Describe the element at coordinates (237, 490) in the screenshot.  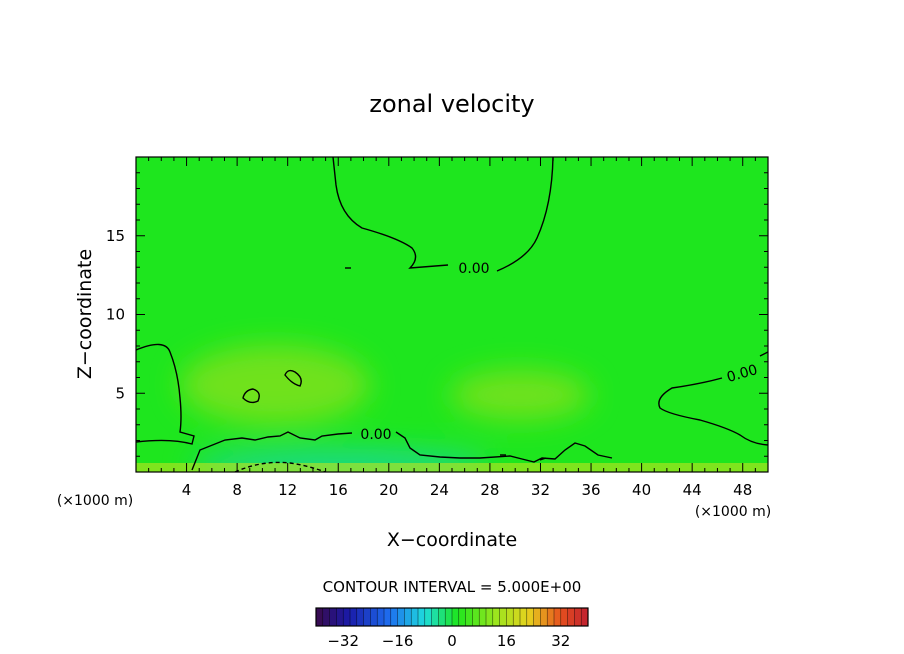
I see `x-tick-label: 8` at that location.